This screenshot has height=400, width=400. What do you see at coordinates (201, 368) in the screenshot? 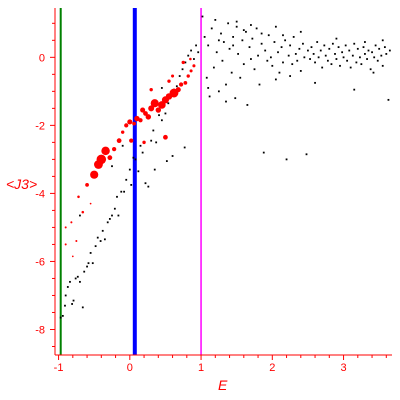
I see `x-tick-label: 1` at bounding box center [201, 368].